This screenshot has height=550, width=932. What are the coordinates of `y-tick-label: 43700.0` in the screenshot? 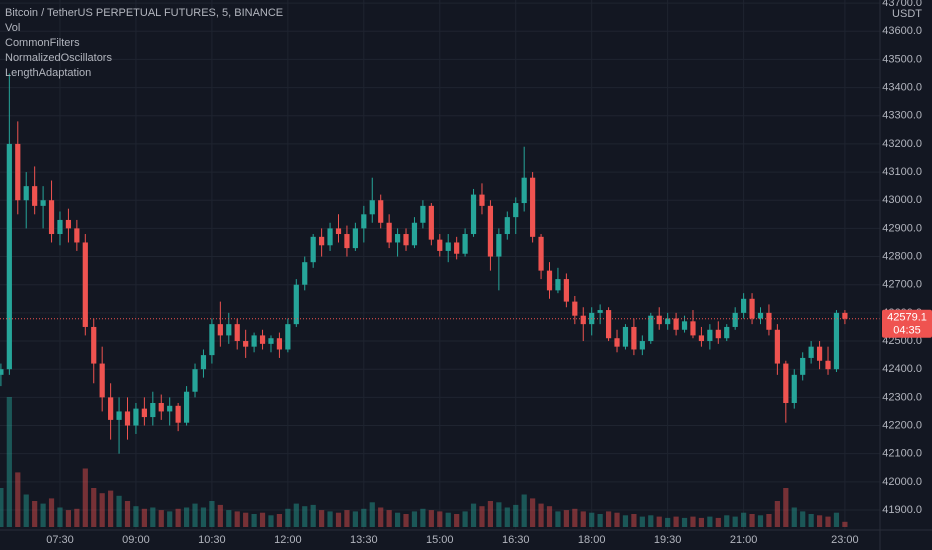 It's located at (902, 4).